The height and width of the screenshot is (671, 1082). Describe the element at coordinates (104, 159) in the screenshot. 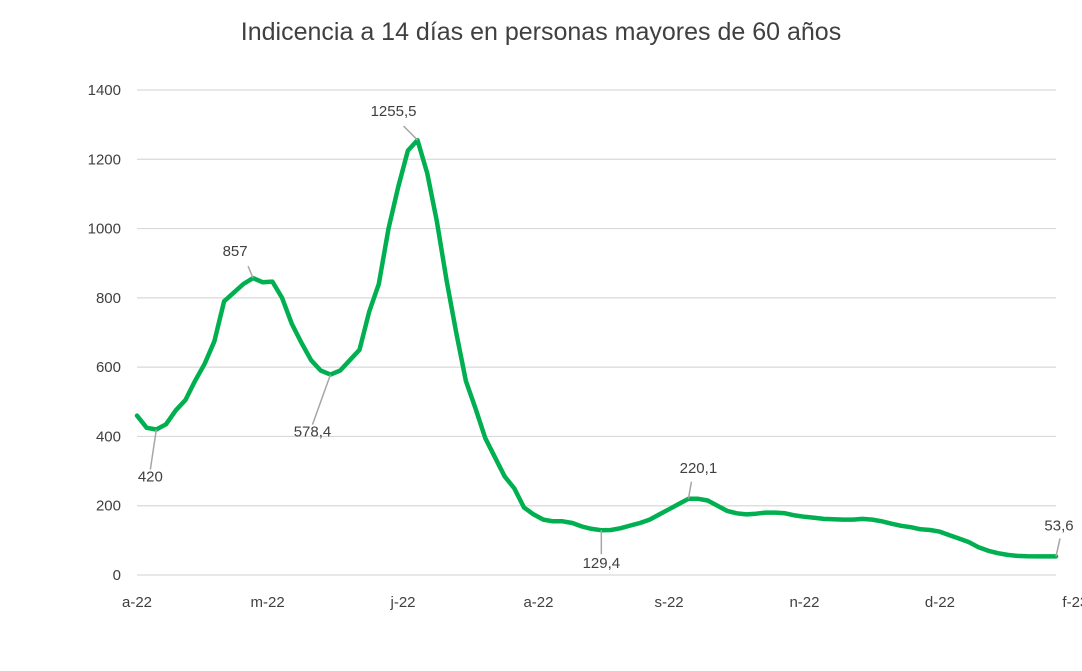

I see `y-tick-label: 1200` at that location.